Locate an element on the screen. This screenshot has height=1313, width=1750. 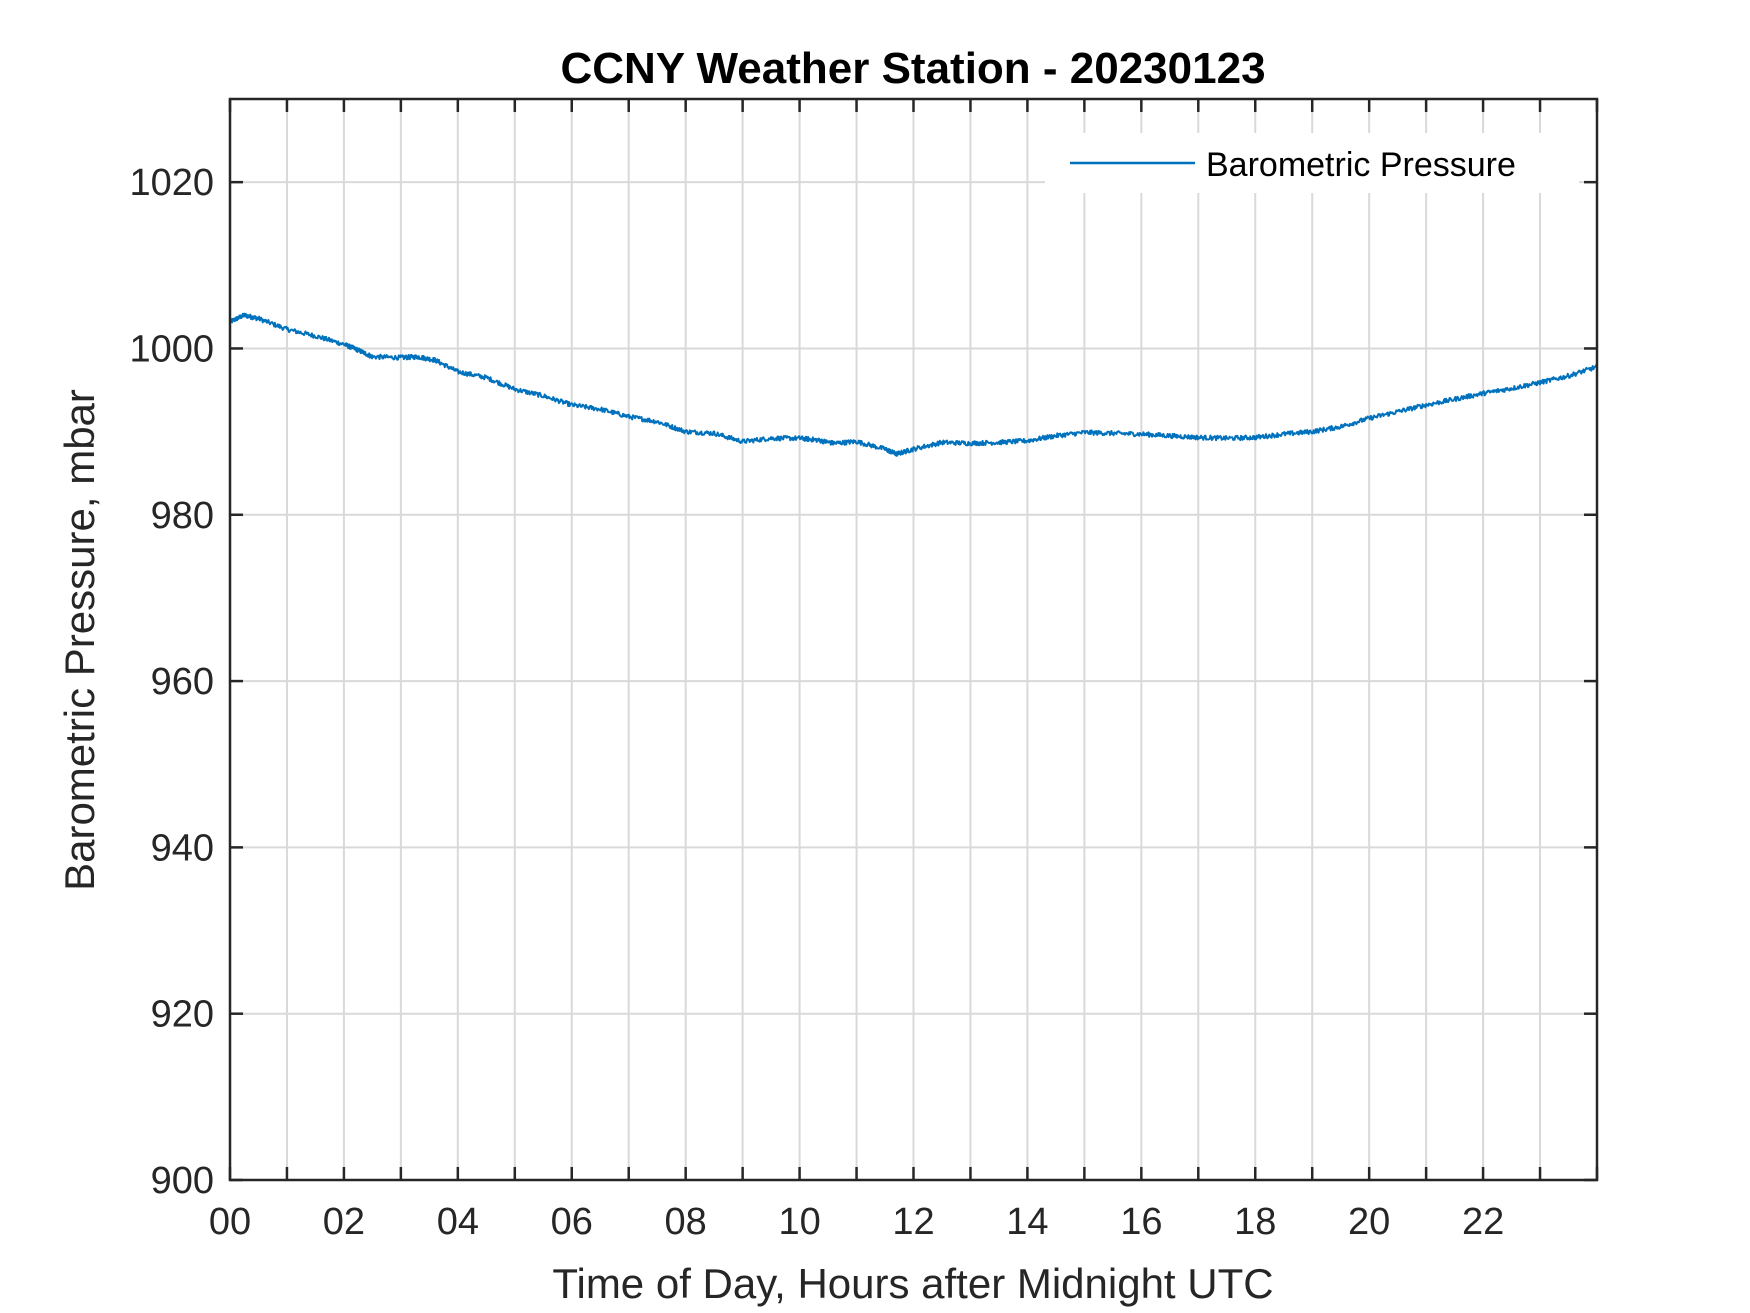
y-tick-label: 900 is located at coordinates (182, 1181).